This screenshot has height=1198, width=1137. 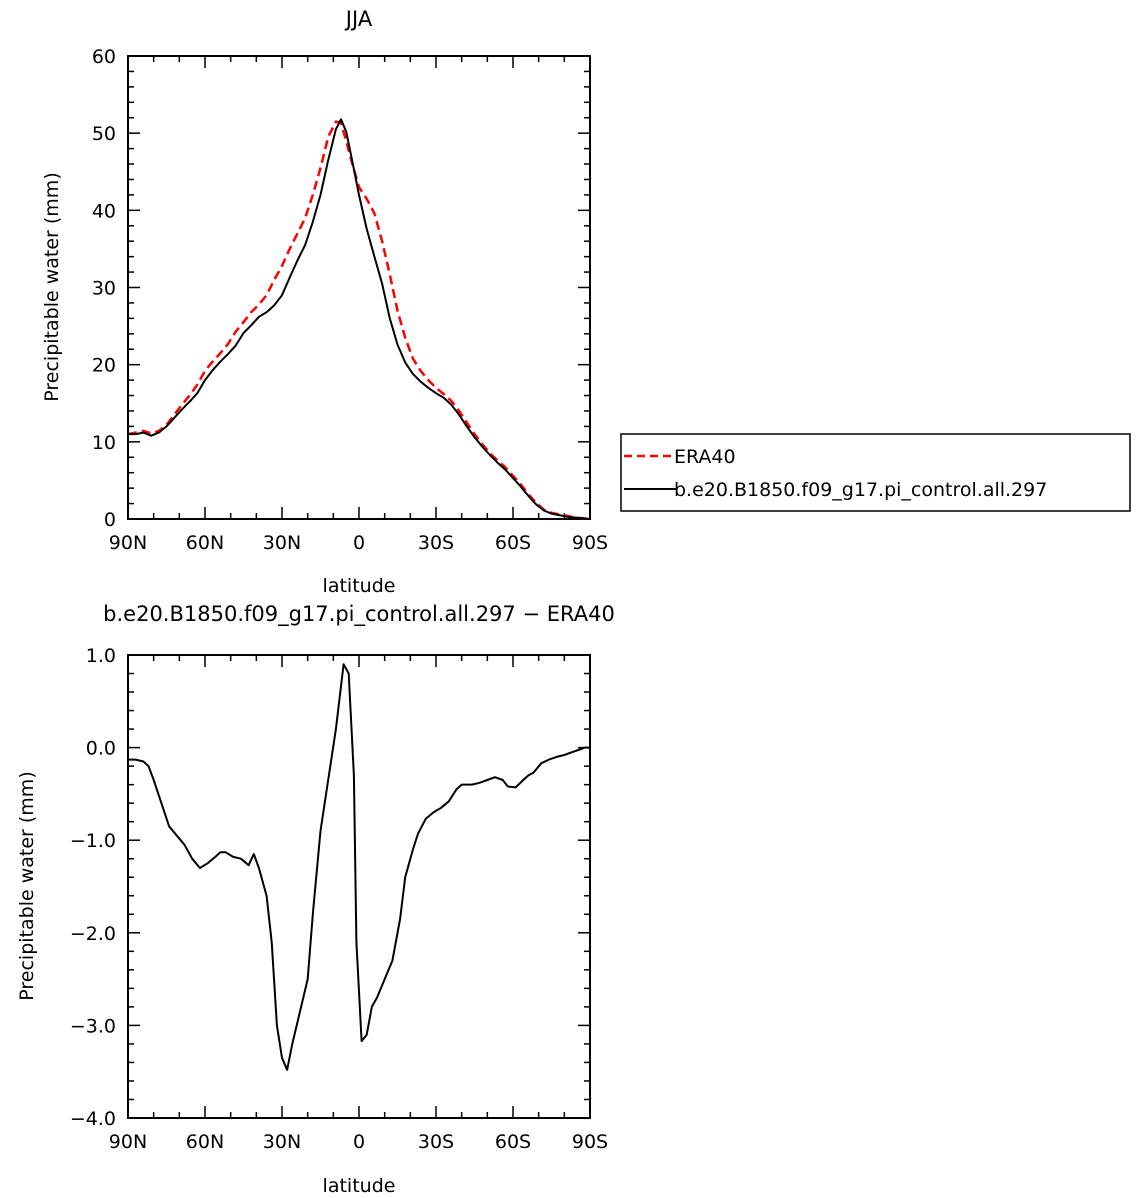 What do you see at coordinates (27, 885) in the screenshot?
I see `bottom-y-axis-label: Precipitable water (mm)` at bounding box center [27, 885].